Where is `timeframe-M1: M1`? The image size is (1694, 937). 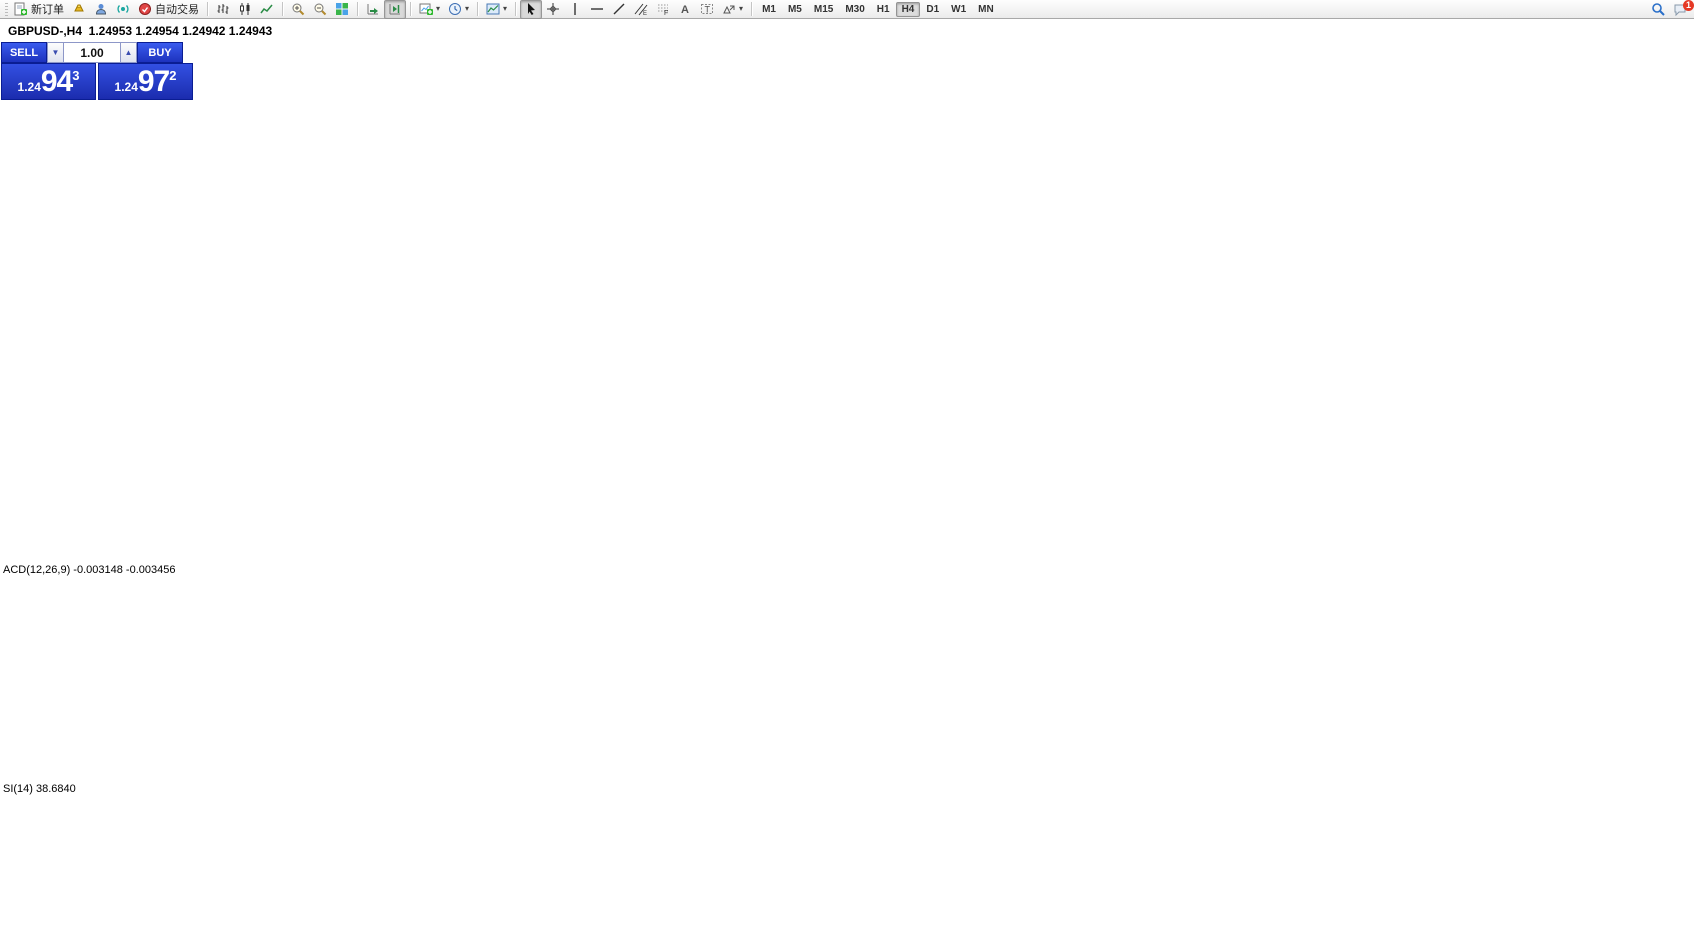 timeframe-M1: M1 is located at coordinates (769, 9).